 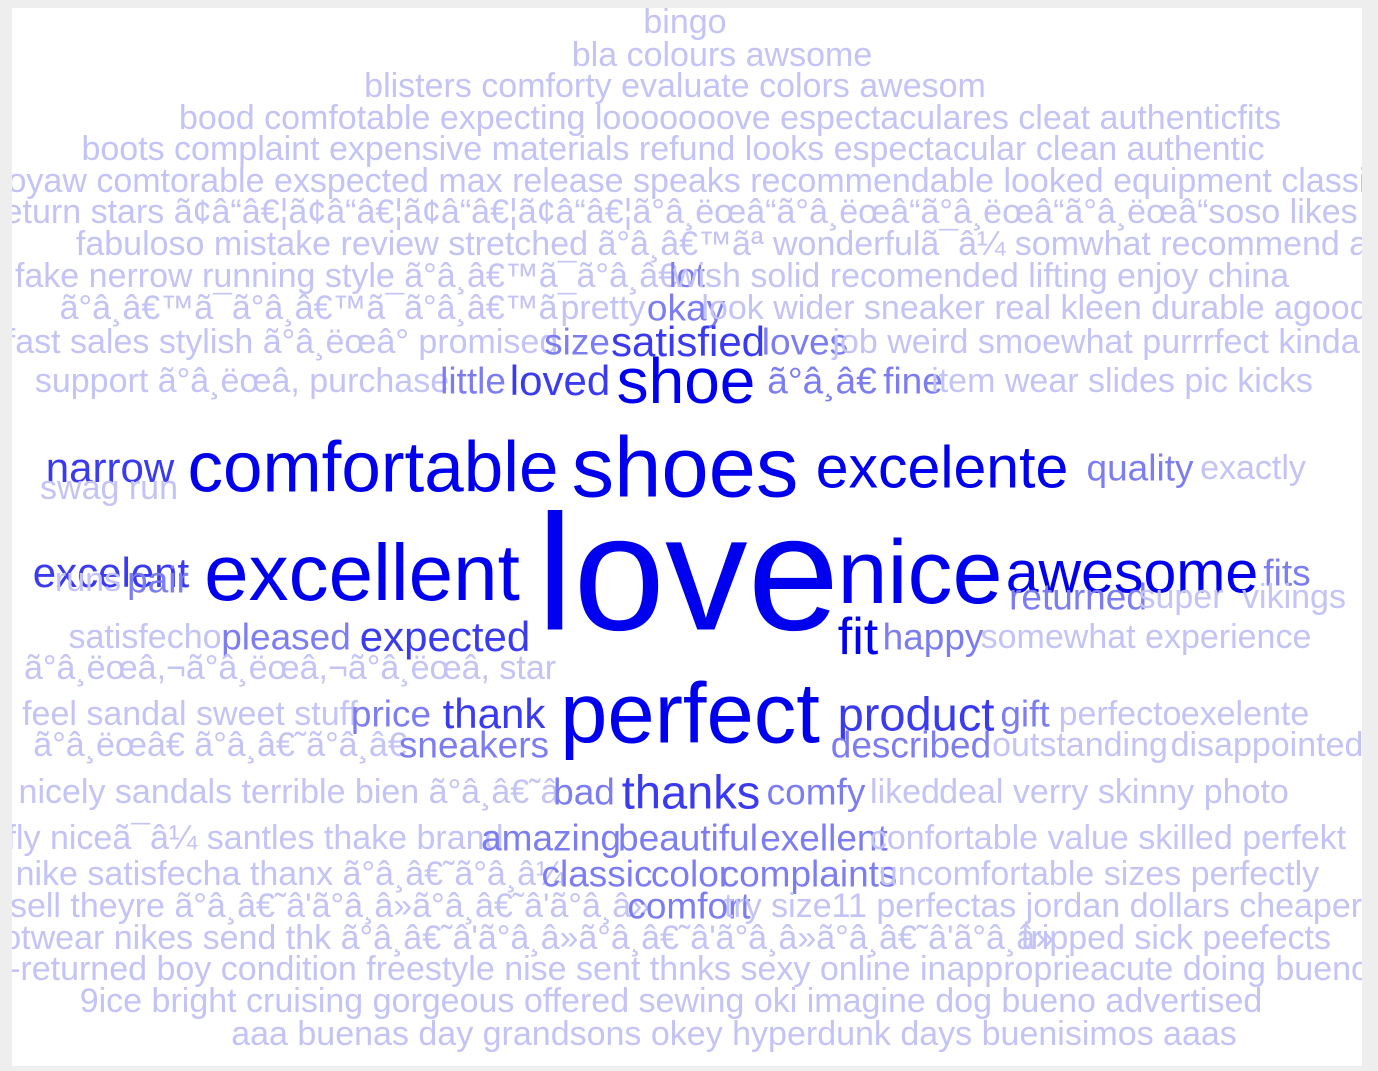 What do you see at coordinates (290, 668) in the screenshot?
I see `cloud-word: ã°â¸ëœâ,¬ã°â¸ëœâ,¬ã°â¸ëœâ, star` at bounding box center [290, 668].